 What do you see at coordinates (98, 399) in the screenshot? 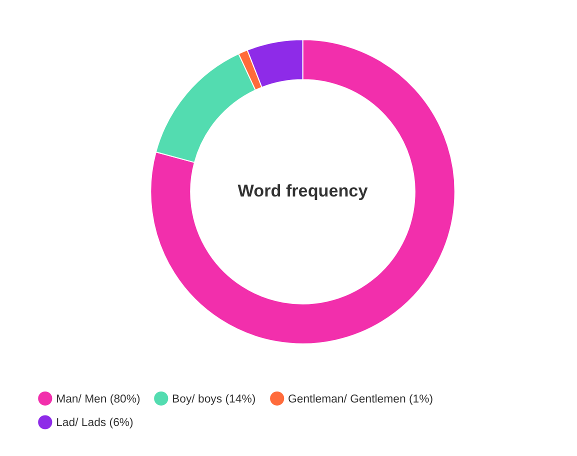
I see `legend-label: Man/ Men (80%)` at bounding box center [98, 399].